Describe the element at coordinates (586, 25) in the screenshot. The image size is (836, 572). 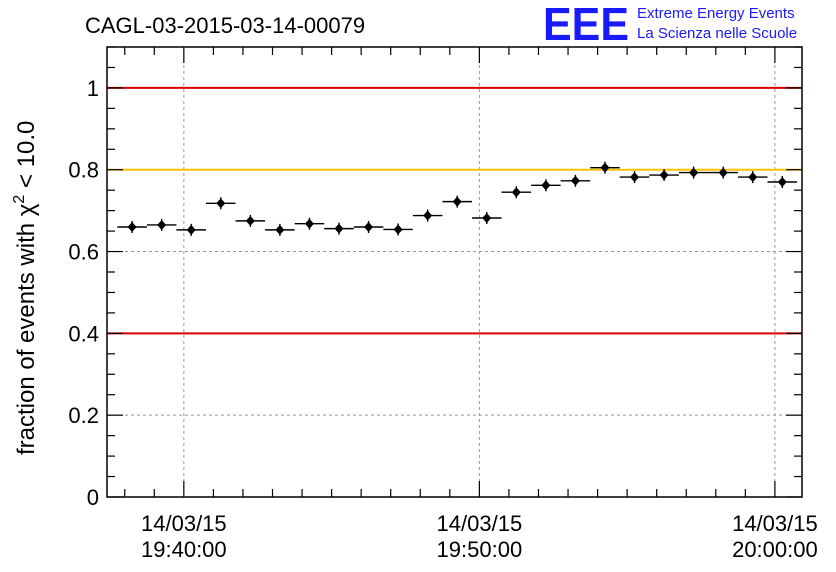
I see `logo-mark: EEE` at that location.